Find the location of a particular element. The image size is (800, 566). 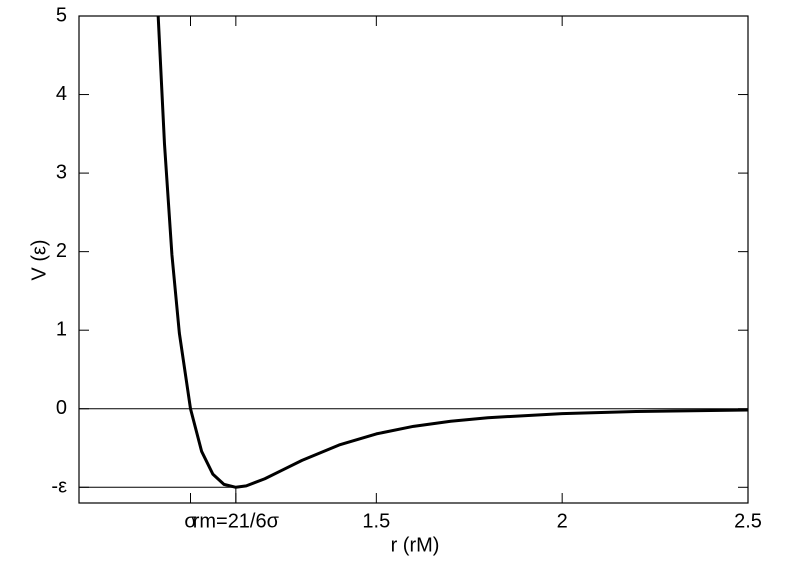

y-tick-label: 0 is located at coordinates (61, 408).